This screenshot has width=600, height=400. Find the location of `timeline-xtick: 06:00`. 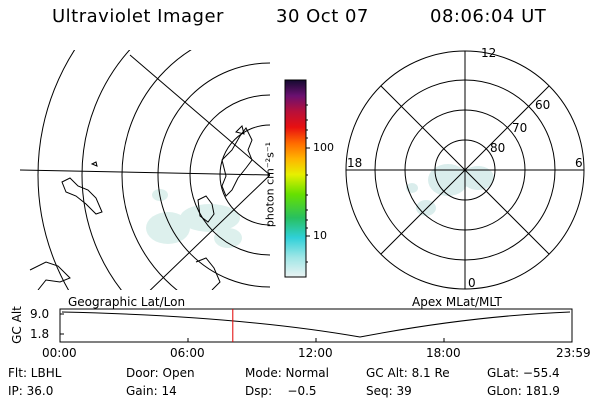

timeline-xtick: 06:00 is located at coordinates (187, 353).